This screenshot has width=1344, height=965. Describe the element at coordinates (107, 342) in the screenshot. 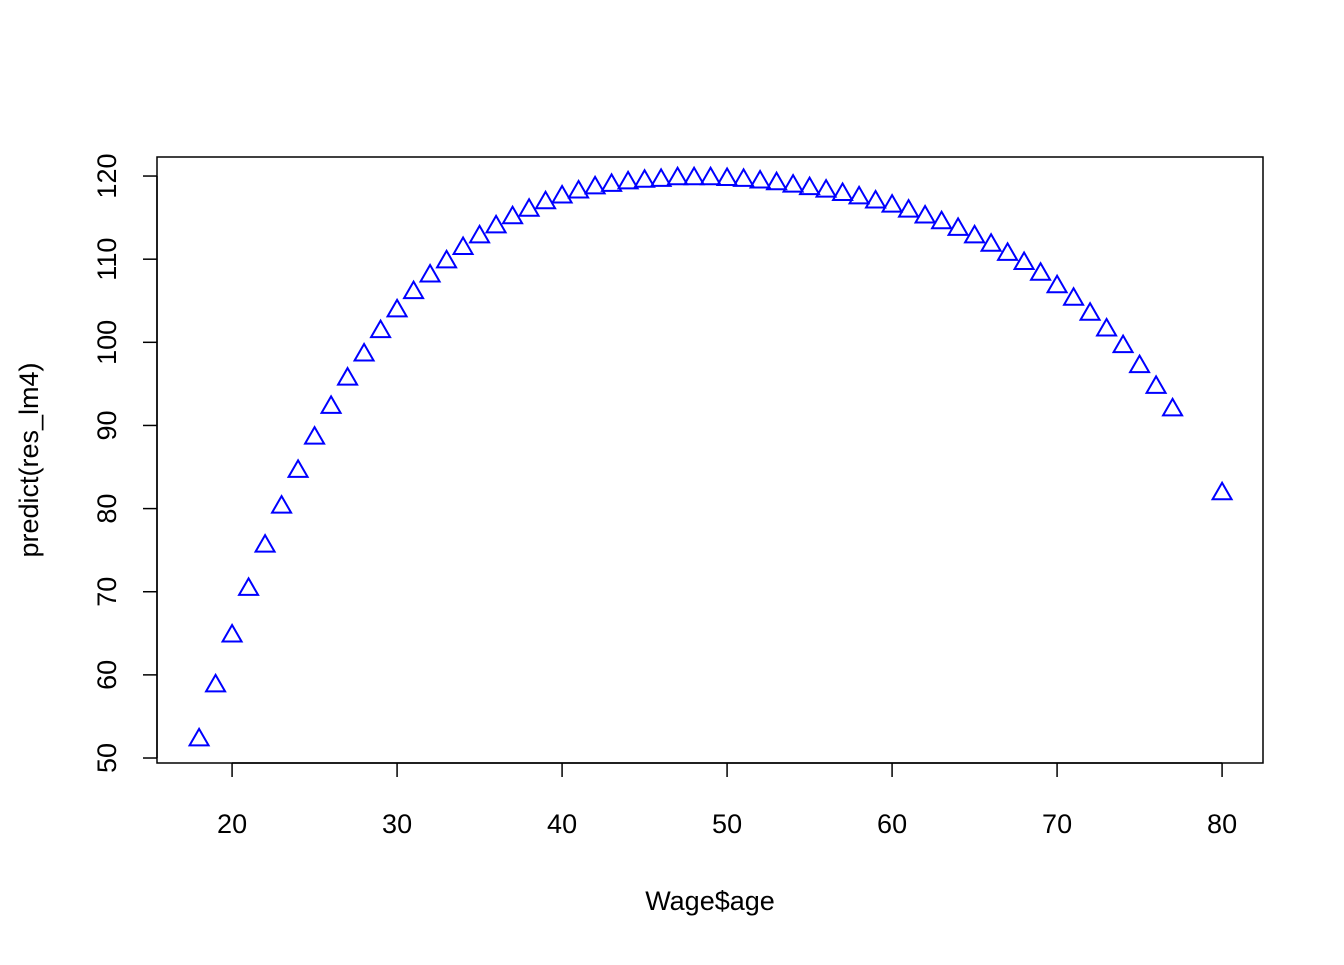

I see `y-tick-label: 100` at that location.